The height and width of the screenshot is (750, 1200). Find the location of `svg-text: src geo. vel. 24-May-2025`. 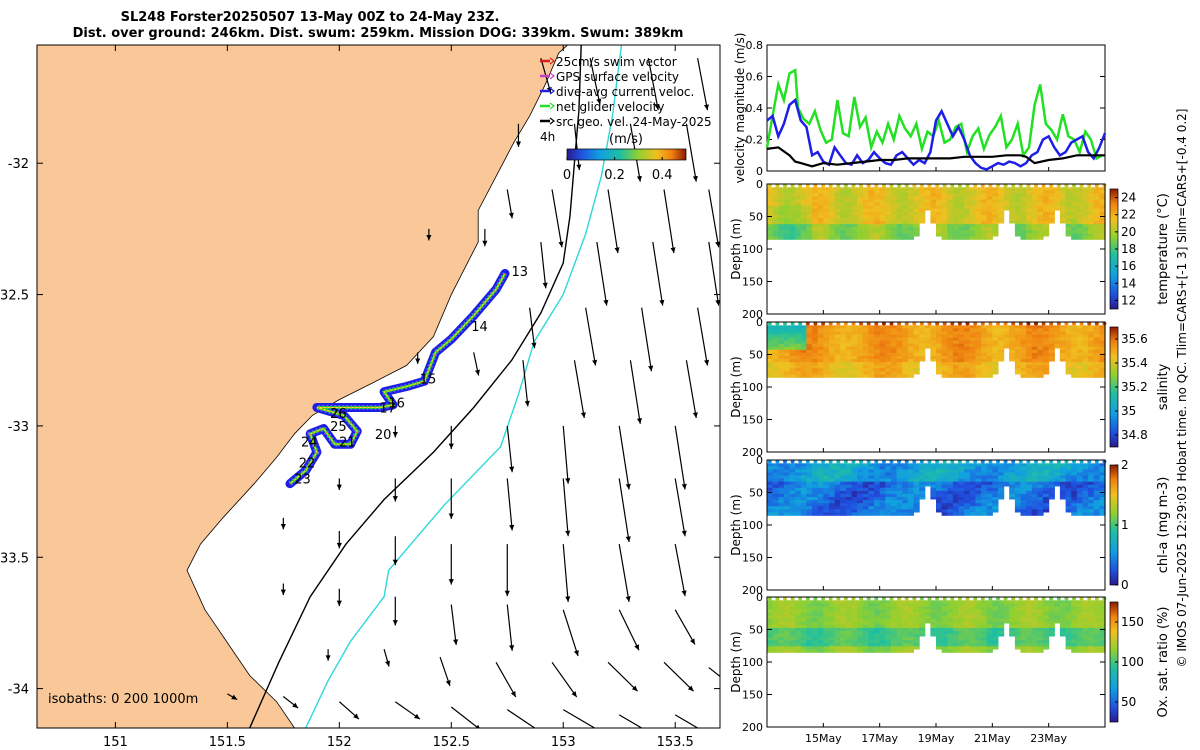

svg-text: src geo. vel. 24-May-2025 is located at coordinates (634, 122).